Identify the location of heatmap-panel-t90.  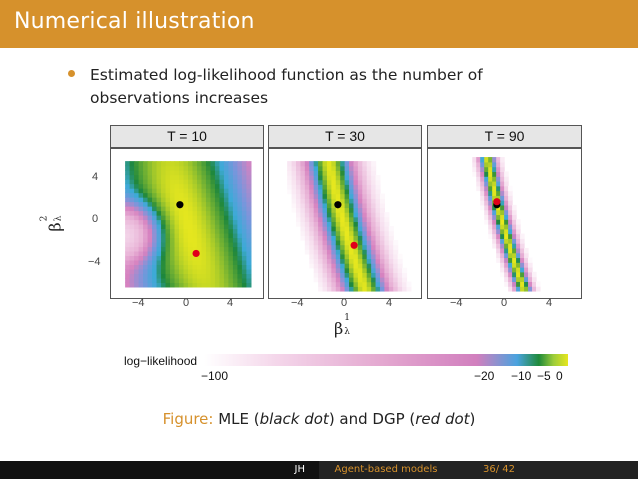
(504, 223).